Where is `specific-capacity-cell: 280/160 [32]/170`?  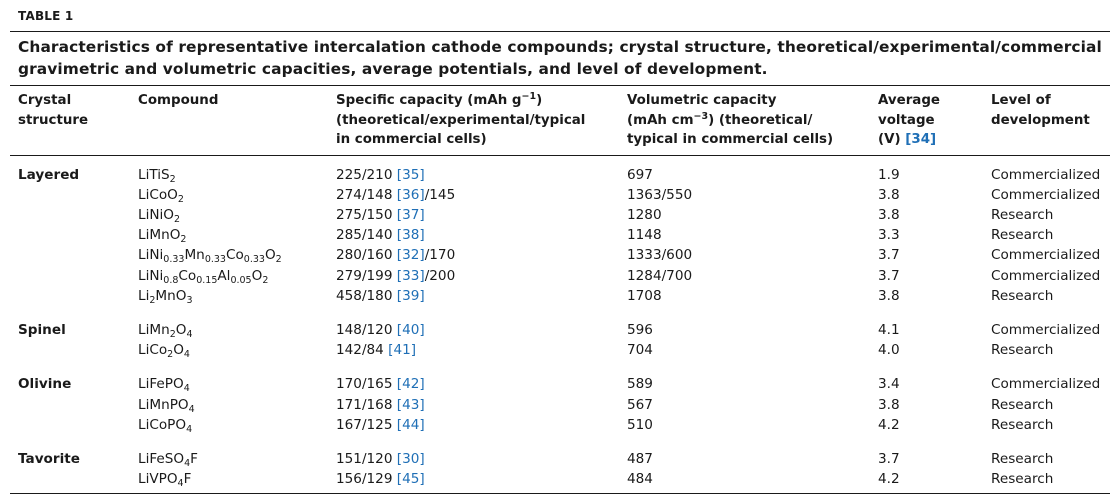
specific-capacity-cell: 280/160 [32]/170 is located at coordinates (396, 255).